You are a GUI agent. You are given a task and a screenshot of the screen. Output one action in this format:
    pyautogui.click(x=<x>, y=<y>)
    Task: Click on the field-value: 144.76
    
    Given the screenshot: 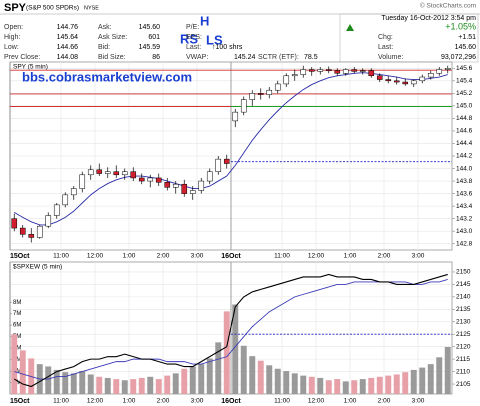 What is the action you would take?
    pyautogui.click(x=68, y=27)
    